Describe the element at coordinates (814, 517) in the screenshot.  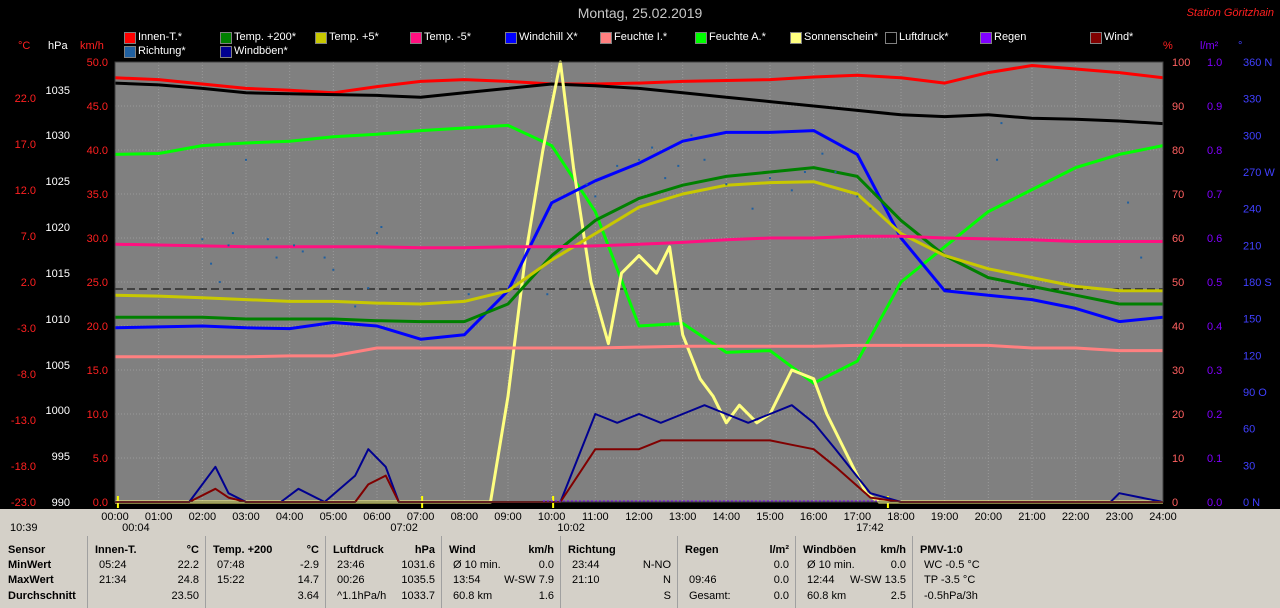
I see `time-tick-label: 16:00` at that location.